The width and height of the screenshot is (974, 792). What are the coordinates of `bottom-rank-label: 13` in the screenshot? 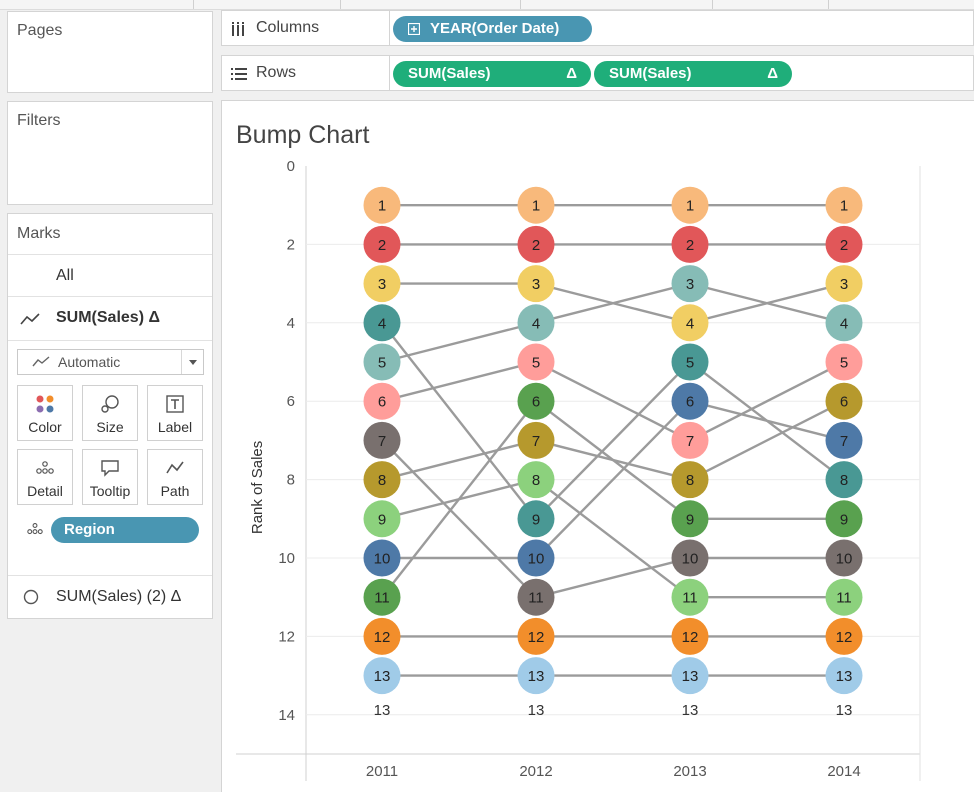 It's located at (382, 710).